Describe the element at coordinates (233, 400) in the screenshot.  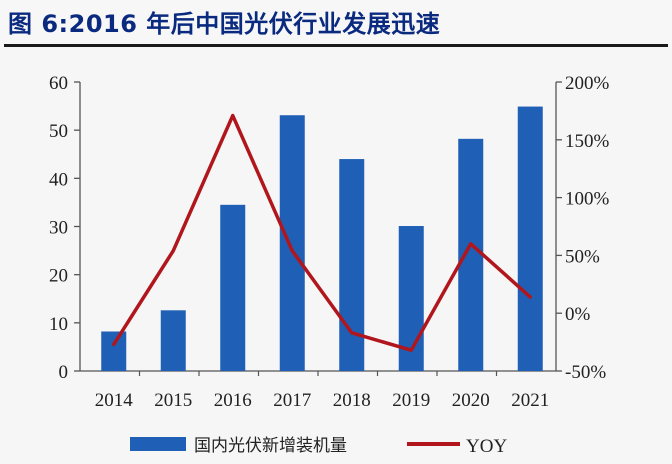
I see `x-tick-label: 2016` at that location.